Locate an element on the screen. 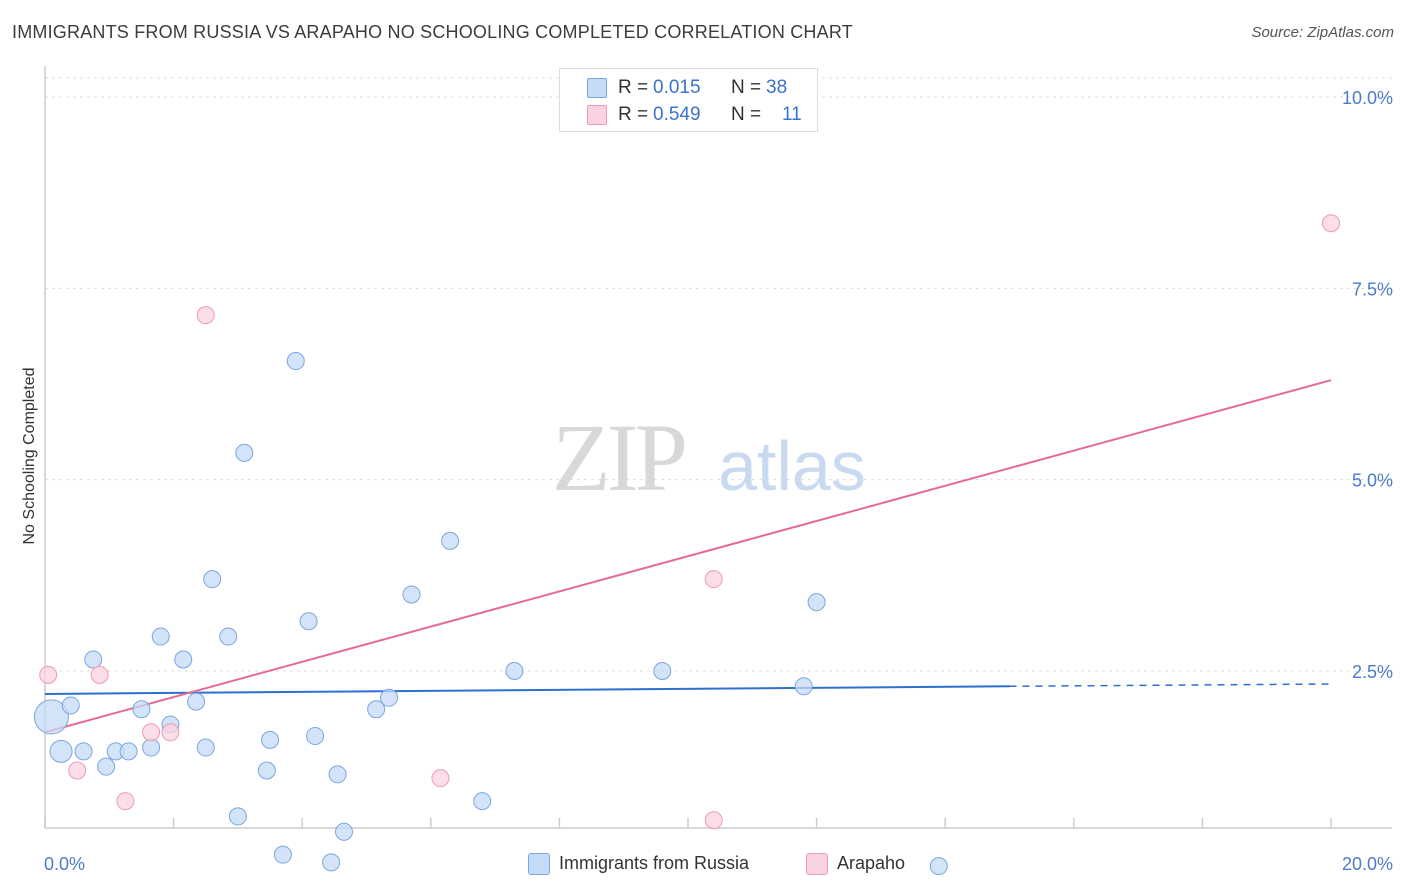 The width and height of the screenshot is (1406, 892). series-legend: Immigrants from Russia Arapaho is located at coordinates (703, 865).